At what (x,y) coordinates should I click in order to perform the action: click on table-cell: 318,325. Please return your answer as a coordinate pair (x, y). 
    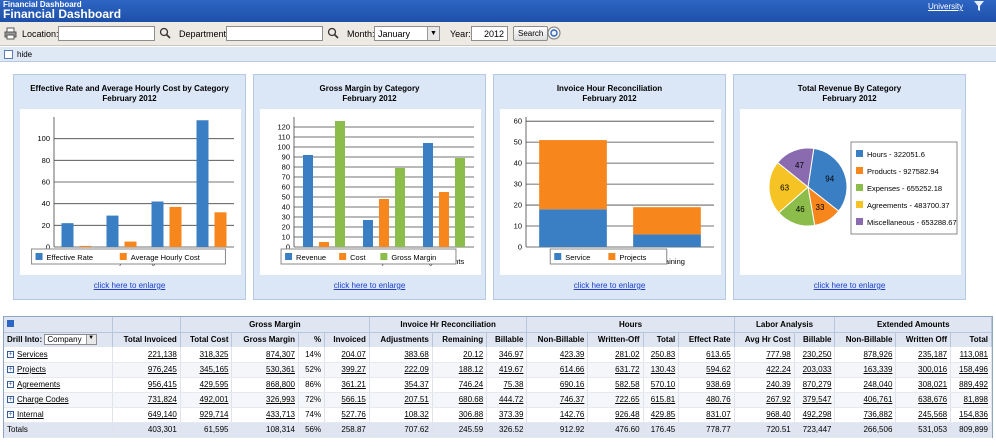
    Looking at the image, I should click on (206, 355).